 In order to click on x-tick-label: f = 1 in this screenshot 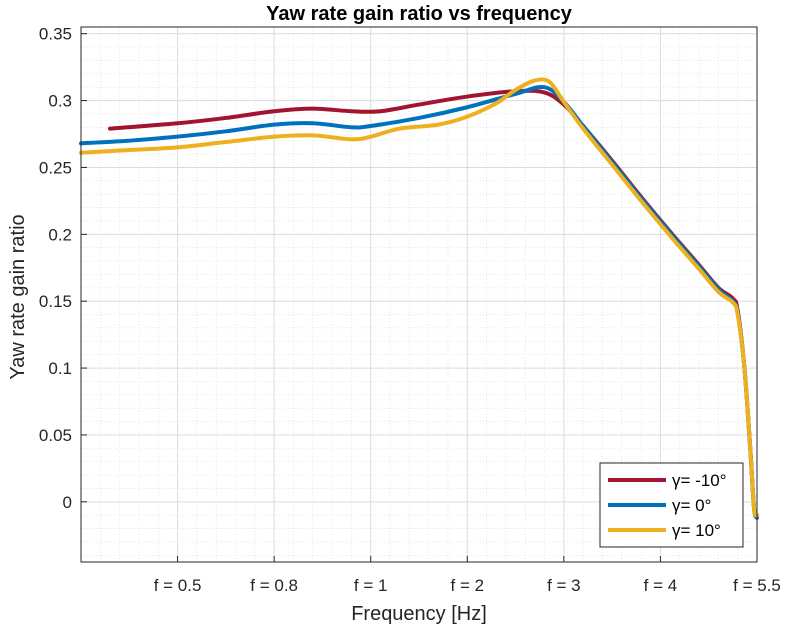, I will do `click(371, 585)`.